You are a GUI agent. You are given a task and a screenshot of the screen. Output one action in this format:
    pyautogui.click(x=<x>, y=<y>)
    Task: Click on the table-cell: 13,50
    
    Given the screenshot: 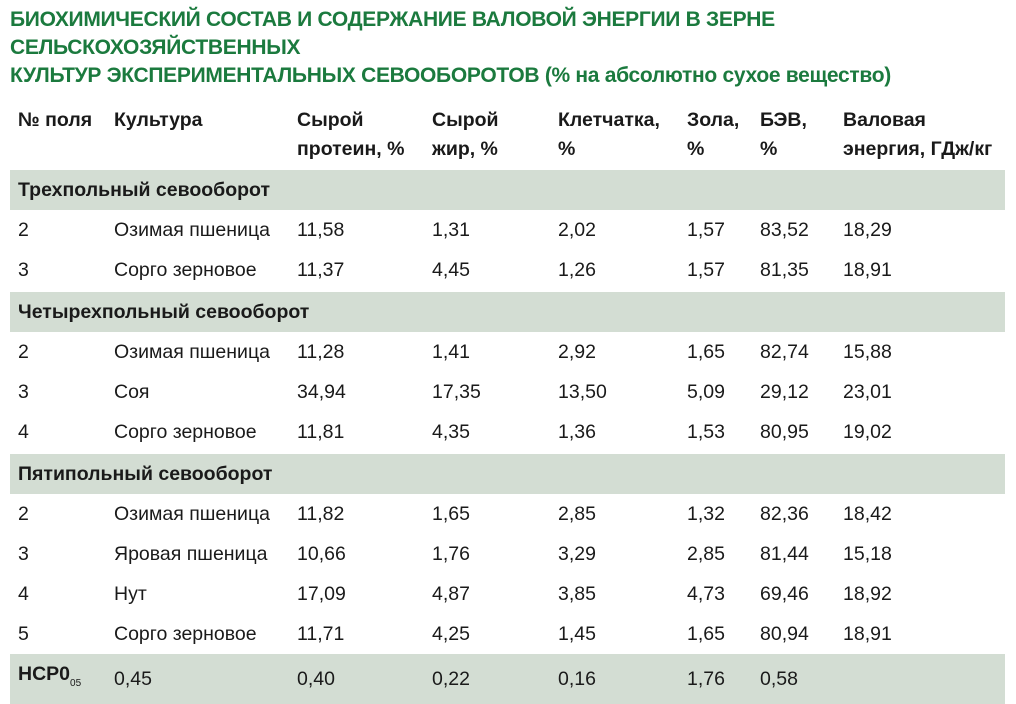 What is the action you would take?
    pyautogui.click(x=582, y=392)
    